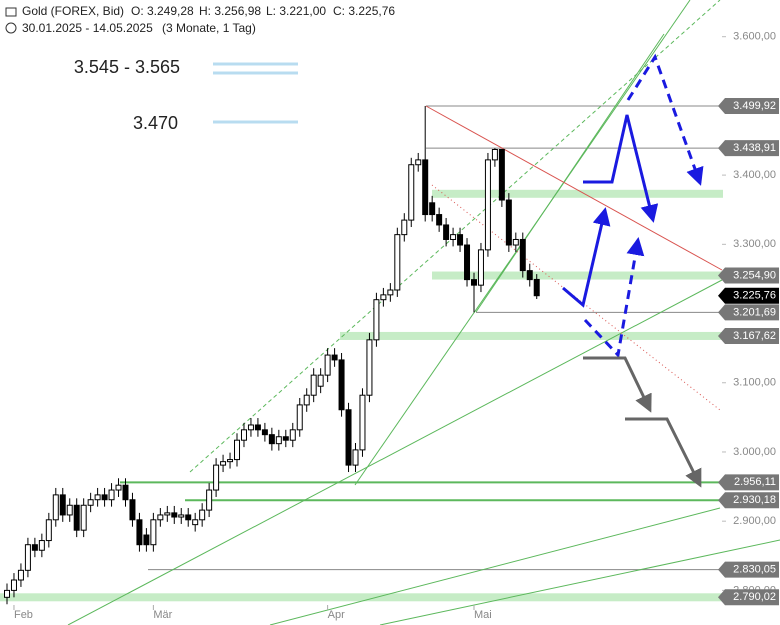 Image resolution: width=780 pixels, height=625 pixels. What do you see at coordinates (209, 28) in the screenshot?
I see `period: (3 Monate, 1 Tag)` at bounding box center [209, 28].